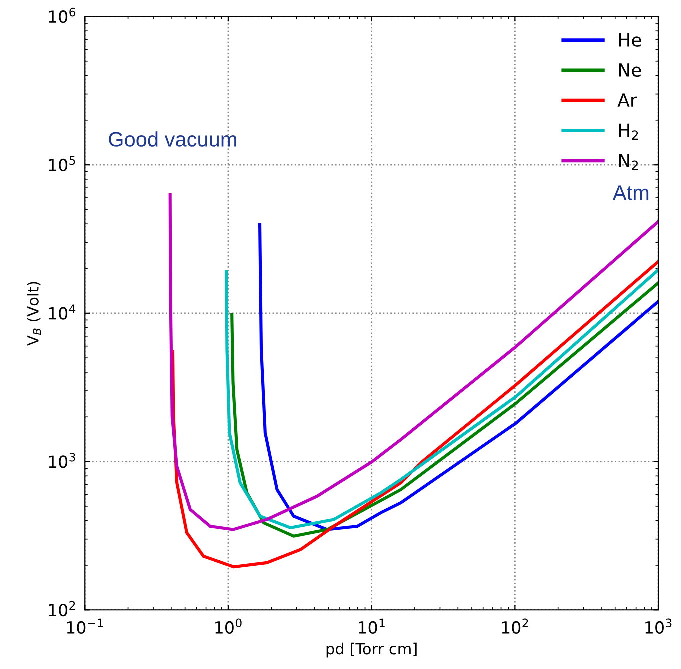 This screenshot has width=681, height=669. Describe the element at coordinates (371, 626) in the screenshot. I see `x-tick-label: 10$^{1}$` at that location.